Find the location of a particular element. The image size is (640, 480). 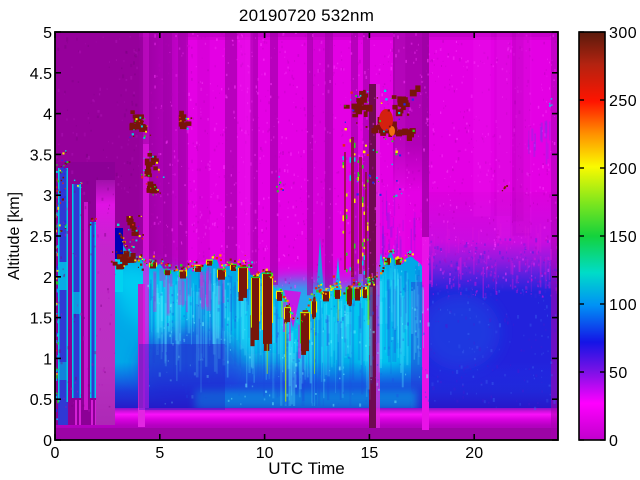

svg-text: 3 is located at coordinates (47, 196).